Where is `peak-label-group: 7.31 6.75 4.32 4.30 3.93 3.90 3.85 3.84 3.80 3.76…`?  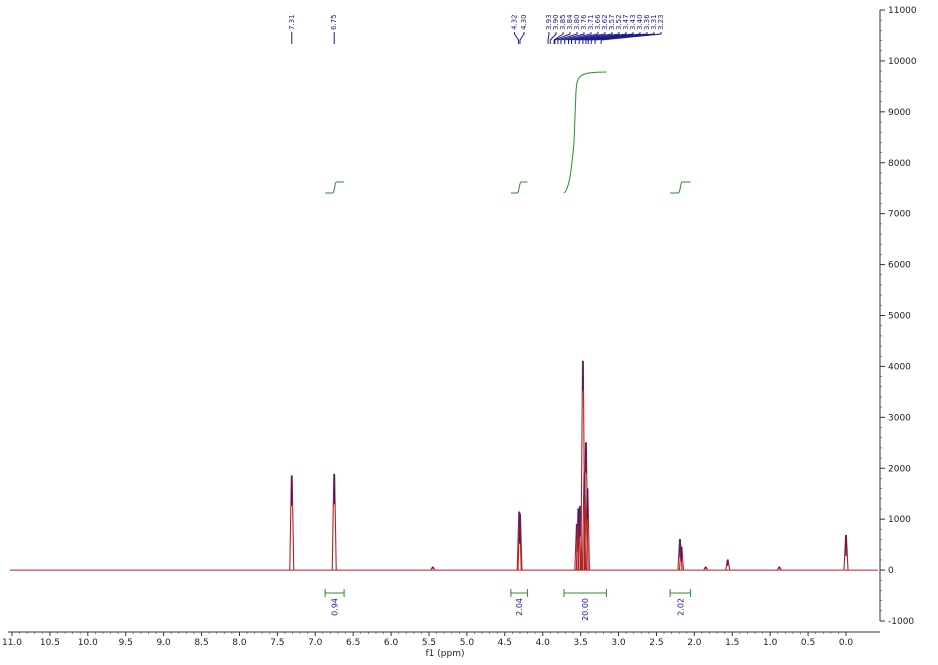
peak-label-group: 7.31 6.75 4.32 4.30 3.93 3.90 3.85 3.84 3.80 3.76… is located at coordinates (476, 29).